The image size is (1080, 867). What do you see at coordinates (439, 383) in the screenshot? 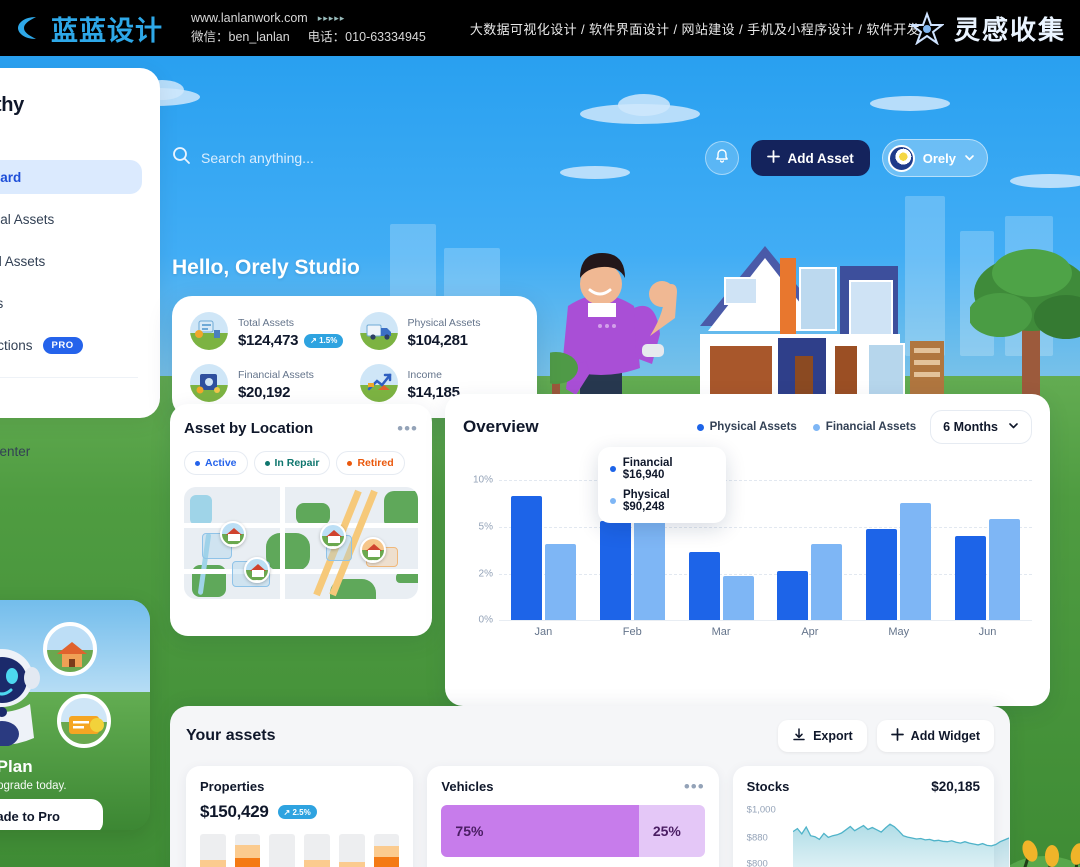
I see `stat-income: Income $14,185` at bounding box center [439, 383].